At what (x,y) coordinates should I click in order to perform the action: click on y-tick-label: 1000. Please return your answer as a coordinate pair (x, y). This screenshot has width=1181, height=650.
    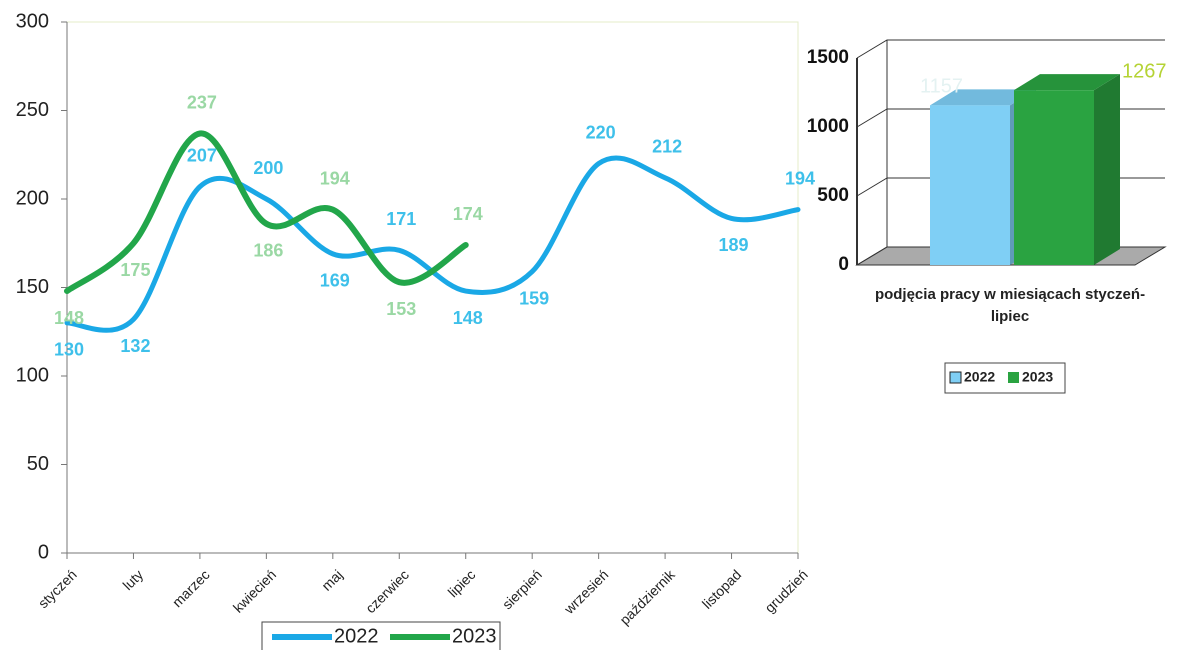
    Looking at the image, I should click on (828, 126).